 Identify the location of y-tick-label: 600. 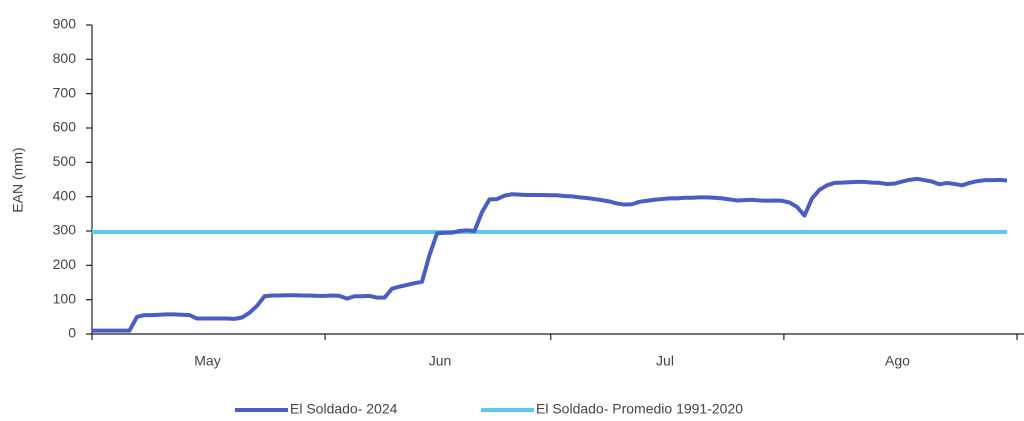
(65, 127).